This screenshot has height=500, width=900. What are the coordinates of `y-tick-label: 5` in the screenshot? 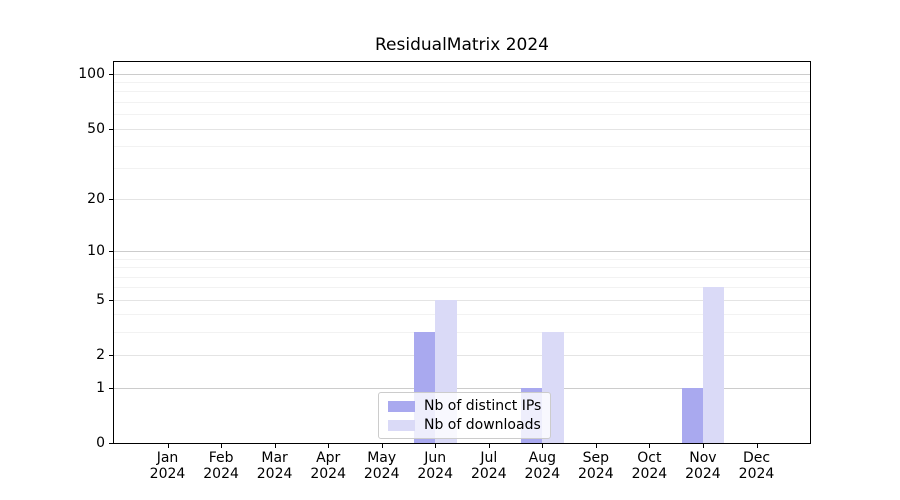 It's located at (100, 299).